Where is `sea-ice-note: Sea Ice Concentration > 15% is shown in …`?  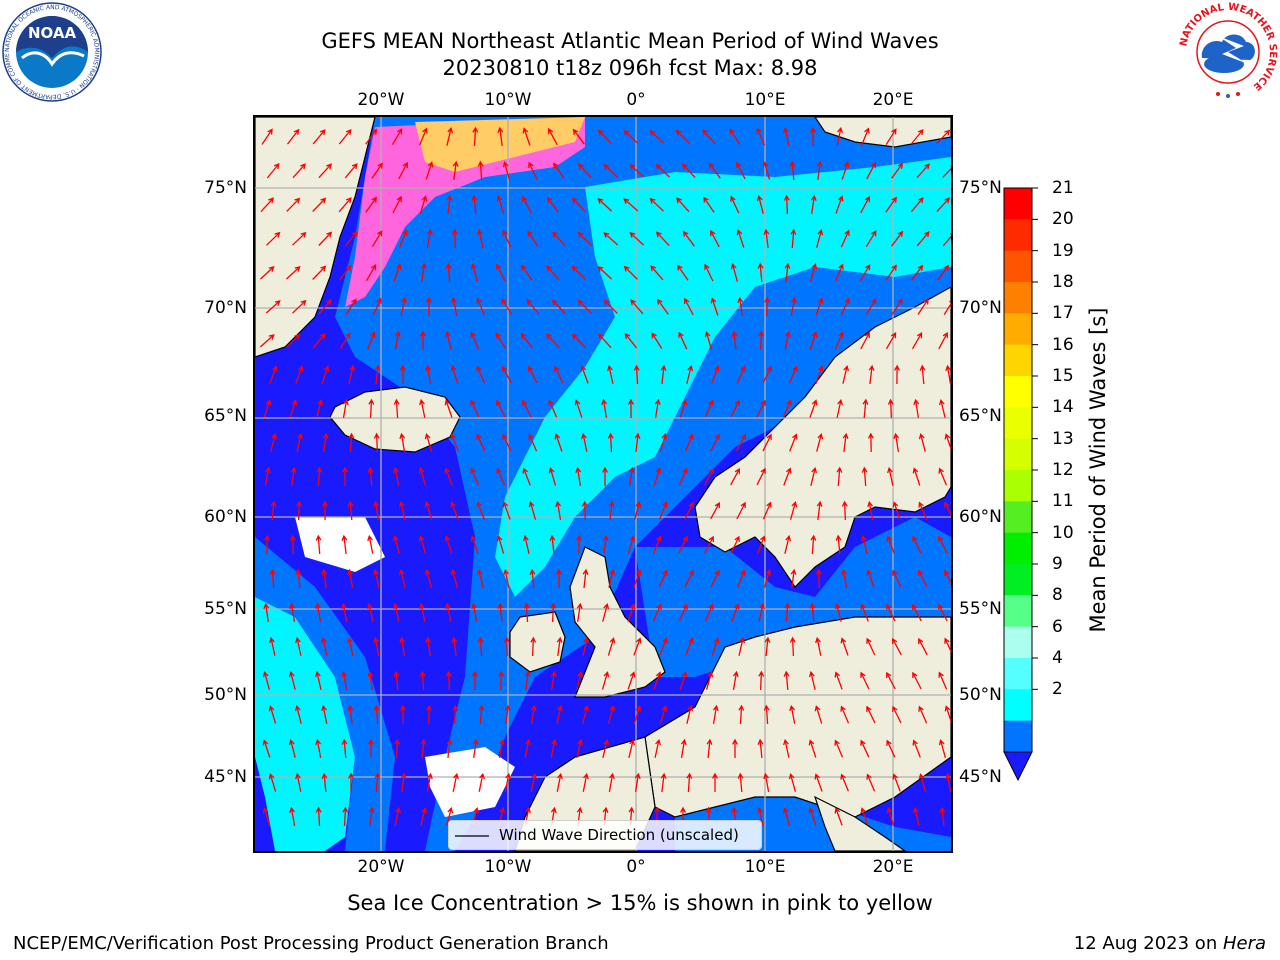
sea-ice-note: Sea Ice Concentration > 15% is shown in … is located at coordinates (640, 903).